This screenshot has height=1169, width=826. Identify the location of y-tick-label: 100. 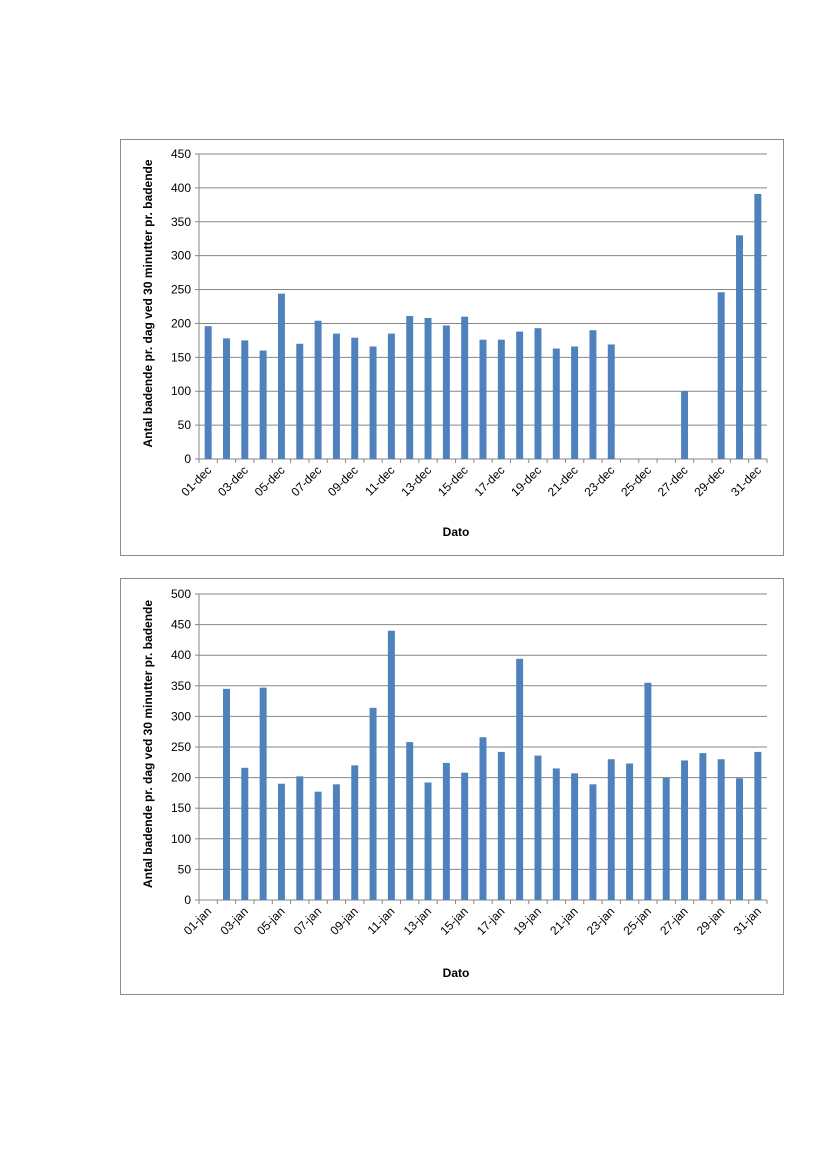
(181, 391).